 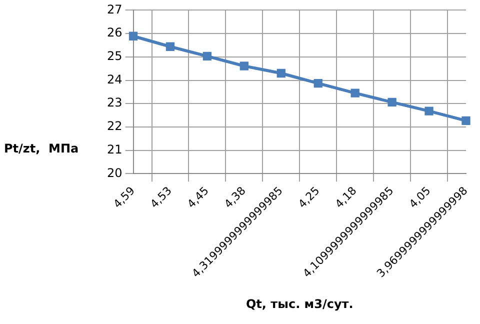 What do you see at coordinates (114, 149) in the screenshot?
I see `y-tick-label: 21` at bounding box center [114, 149].